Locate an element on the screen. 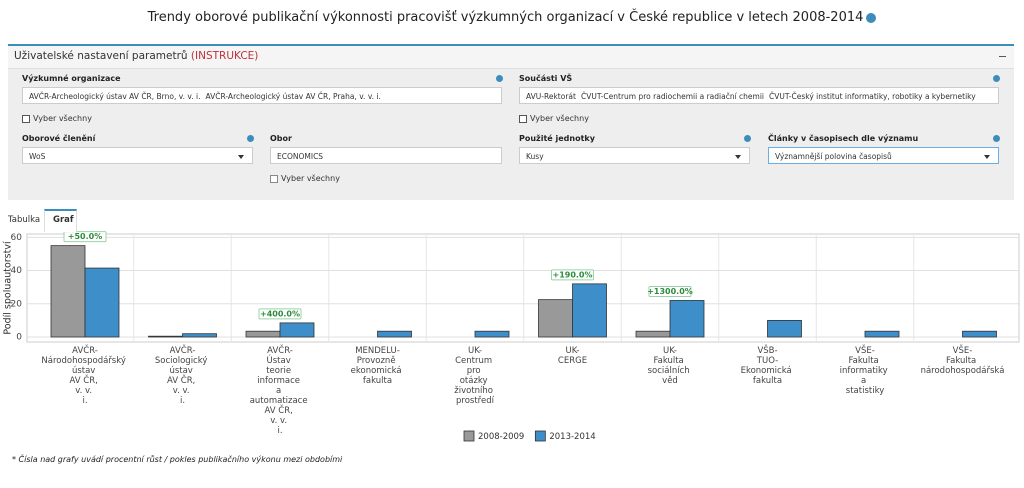 Image resolution: width=1024 pixels, height=488 pixels. field-label: Oborové členění is located at coordinates (59, 138).